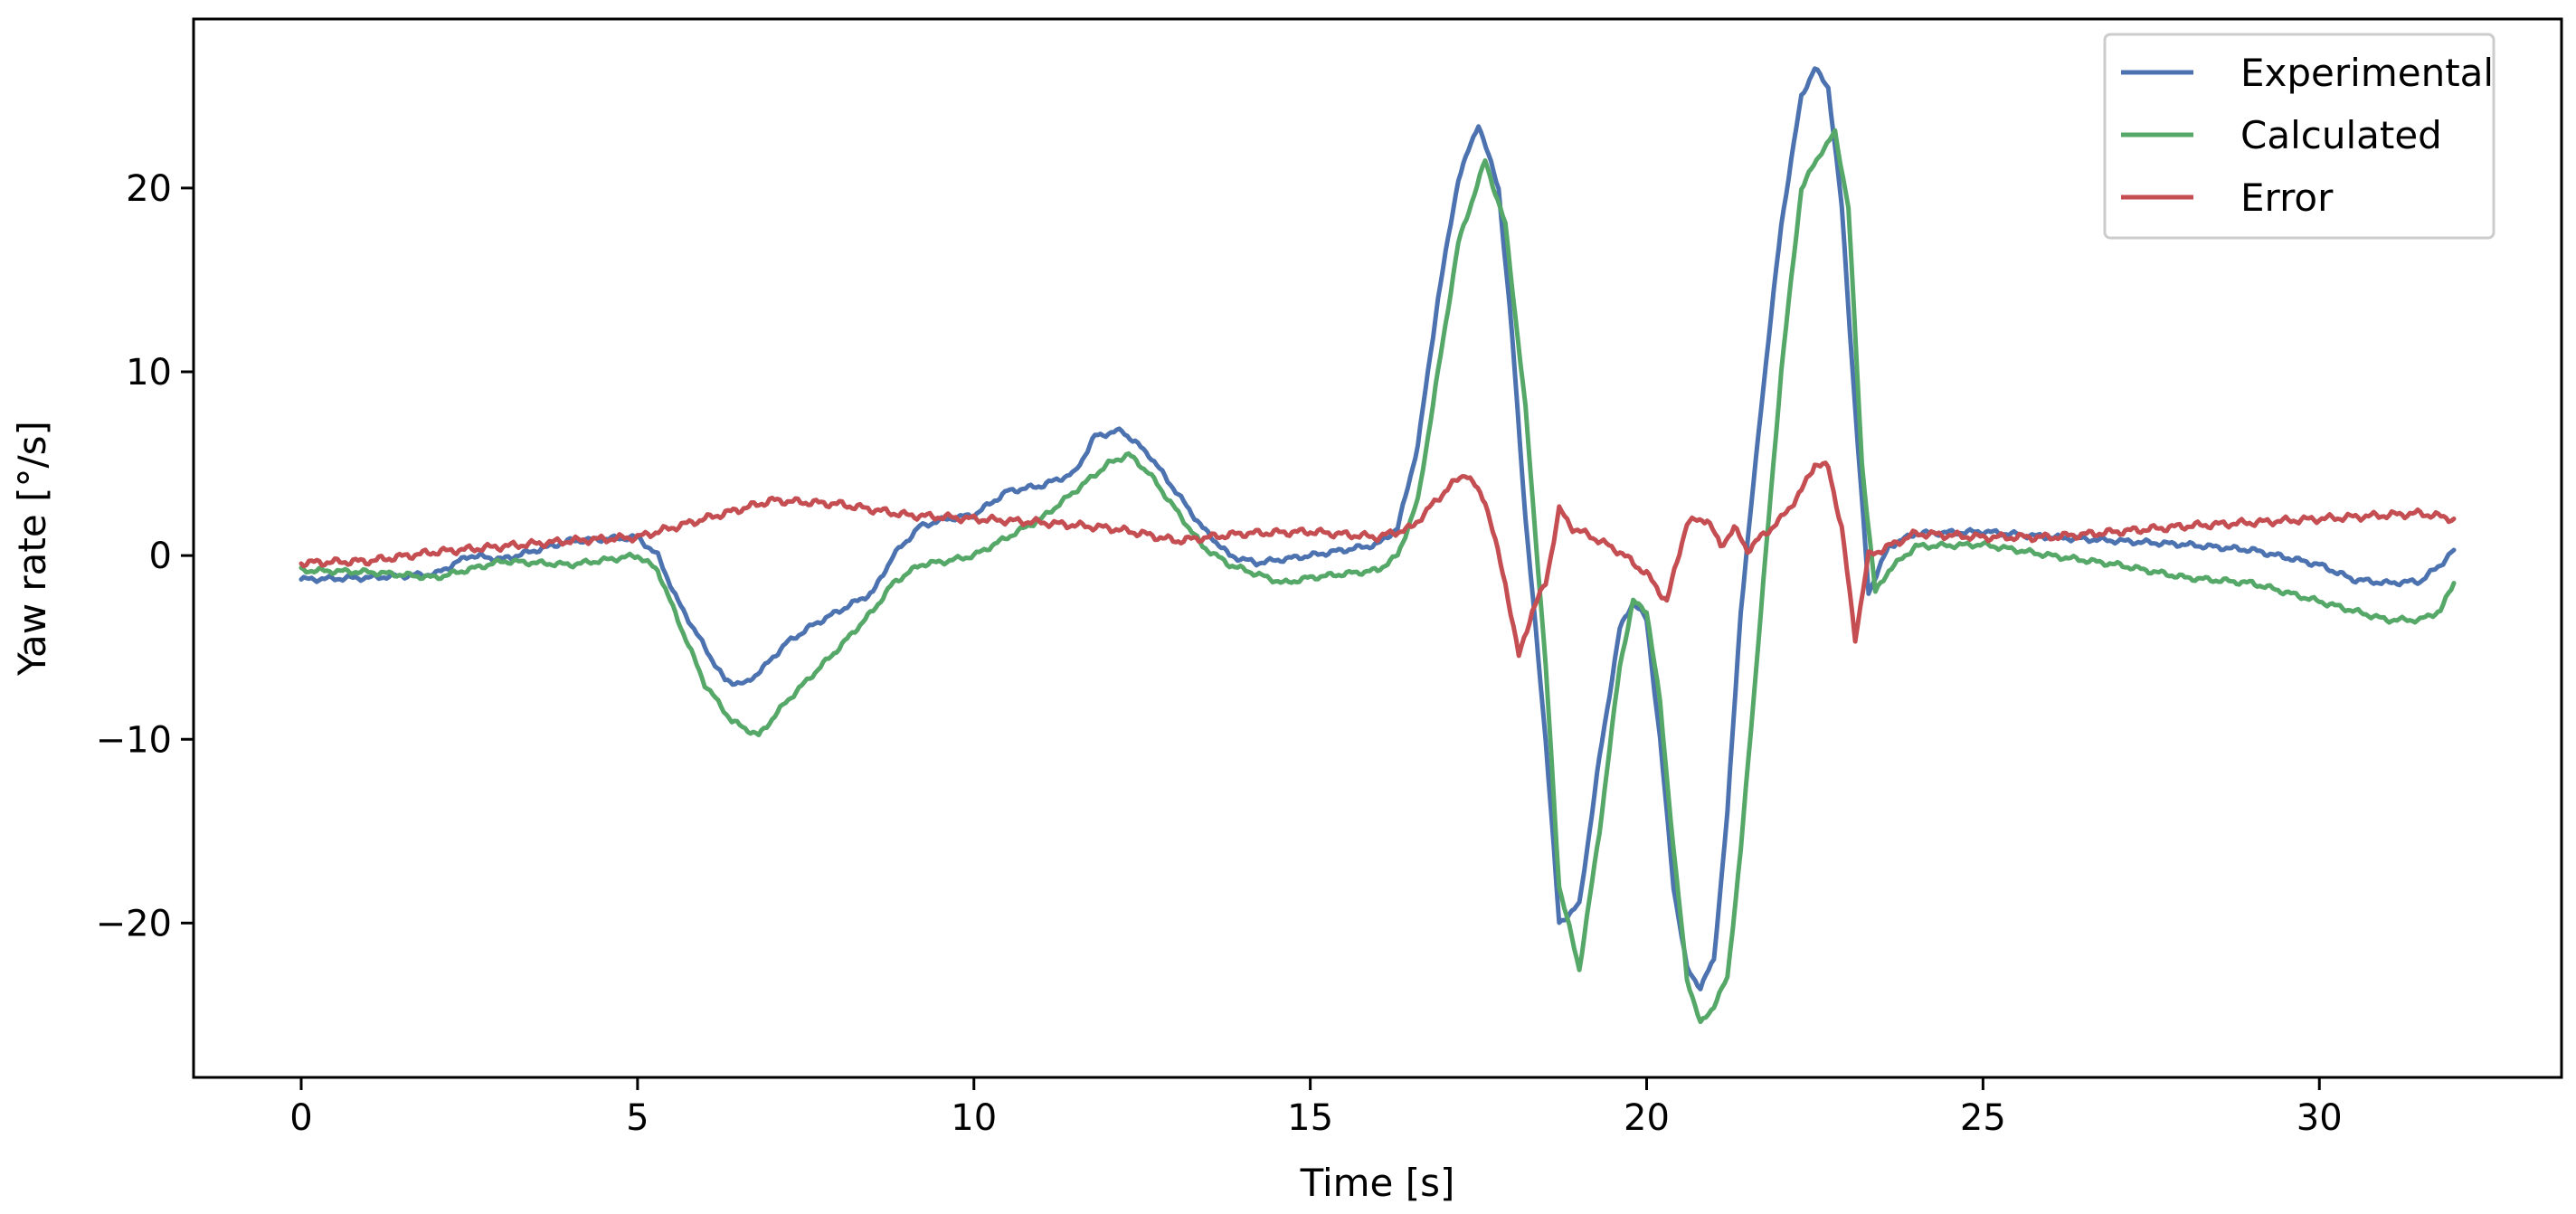 This screenshot has height=1214, width=2576. What do you see at coordinates (160, 556) in the screenshot?
I see `y-tick-label: 0` at bounding box center [160, 556].